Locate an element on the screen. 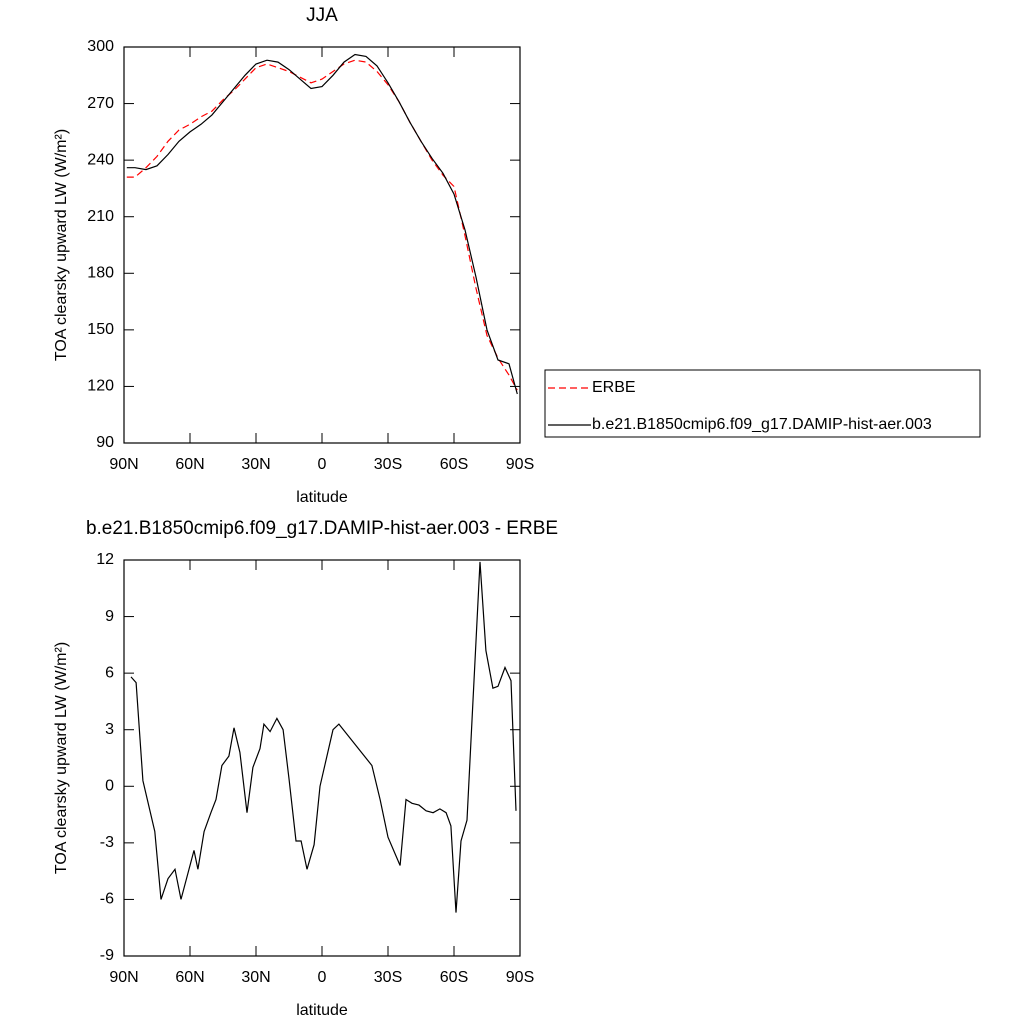 The width and height of the screenshot is (1024, 1024). y-tick-label: 12 is located at coordinates (105, 559).